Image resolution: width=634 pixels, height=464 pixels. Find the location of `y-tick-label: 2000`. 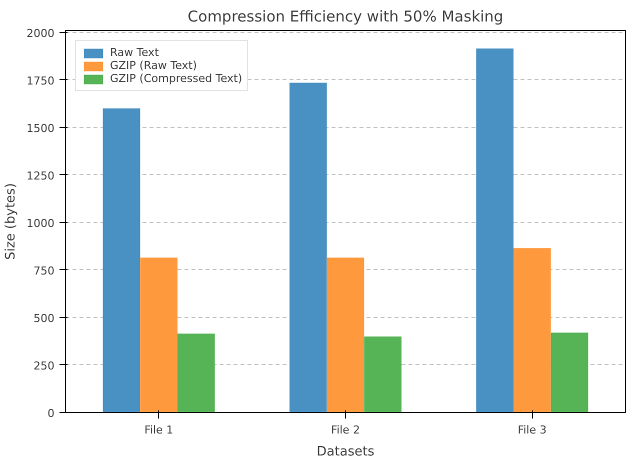

y-tick-label: 2000 is located at coordinates (40, 33).